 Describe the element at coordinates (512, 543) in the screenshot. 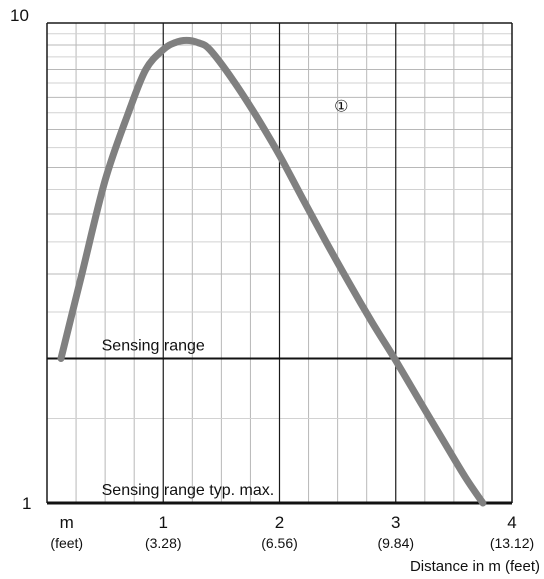

I see `x-tick-sub-label-4: (13.12)` at that location.